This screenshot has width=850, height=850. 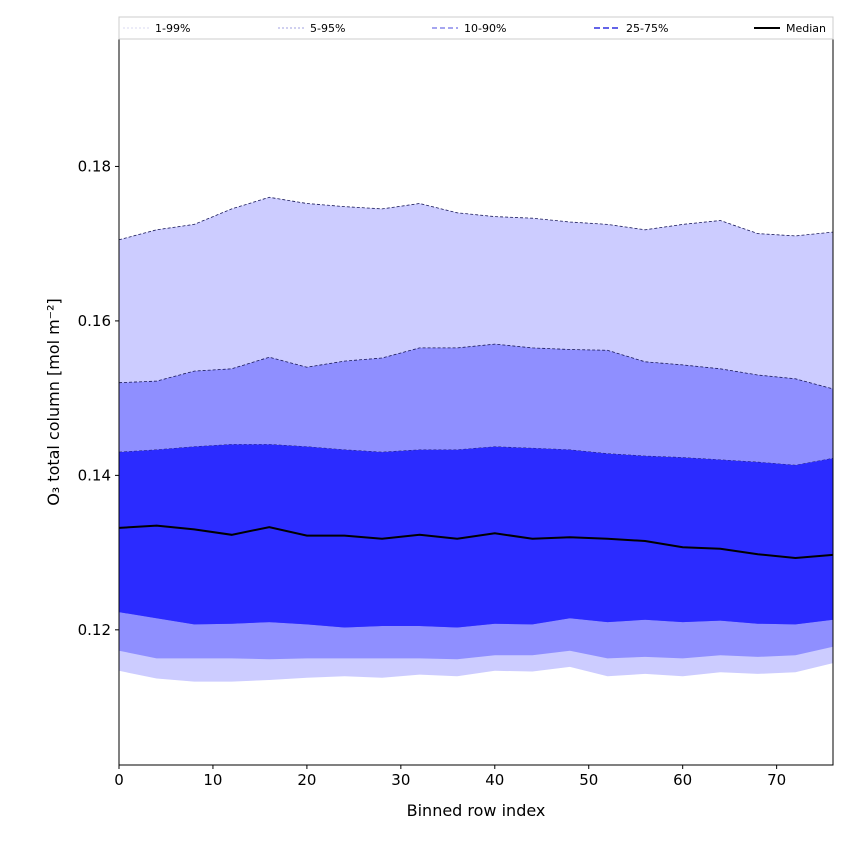 What do you see at coordinates (806, 28) in the screenshot?
I see `legend-label: Median` at bounding box center [806, 28].